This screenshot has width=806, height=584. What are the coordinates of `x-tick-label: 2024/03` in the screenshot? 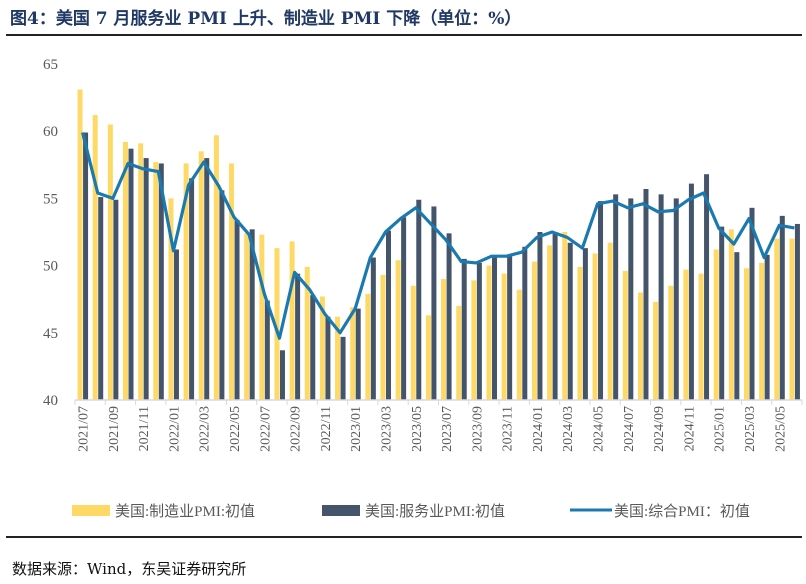 It's located at (568, 429).